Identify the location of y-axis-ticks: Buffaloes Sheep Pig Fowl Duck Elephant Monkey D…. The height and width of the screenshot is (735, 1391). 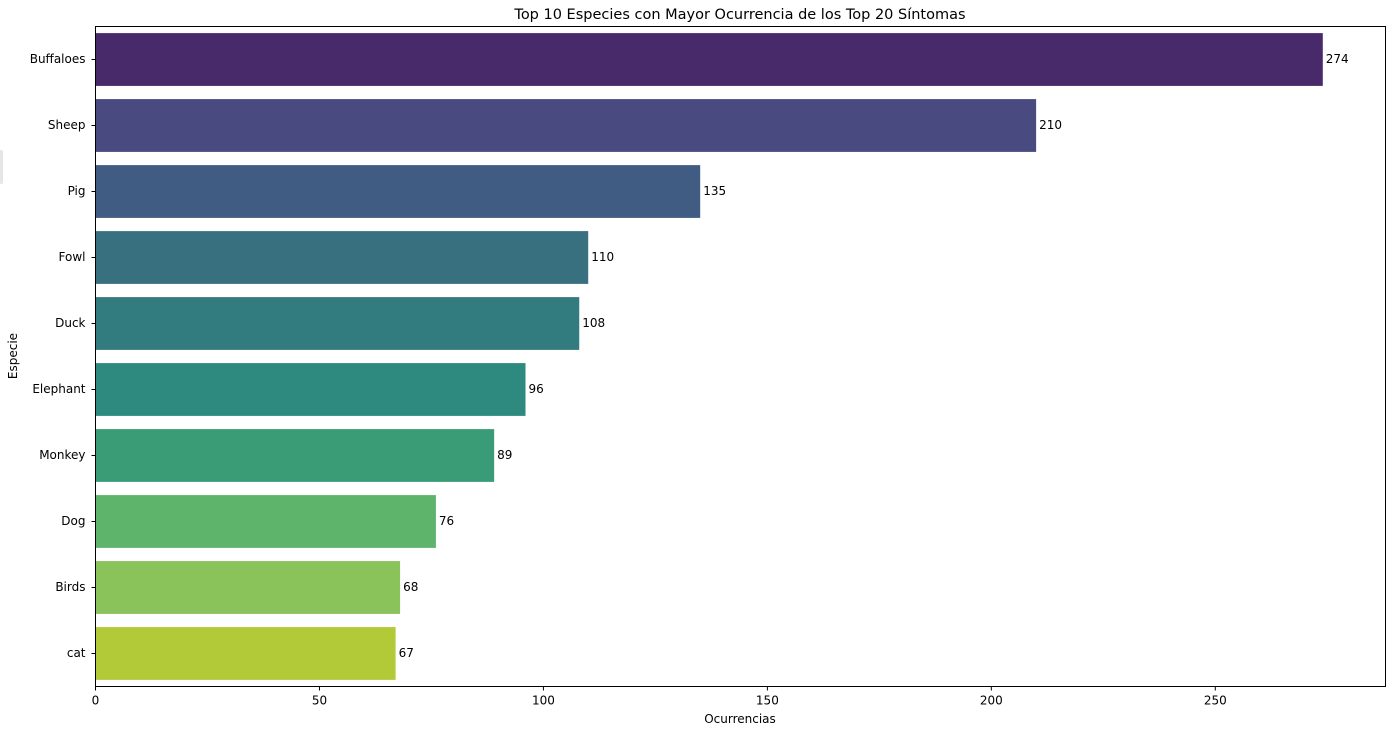
(63, 356).